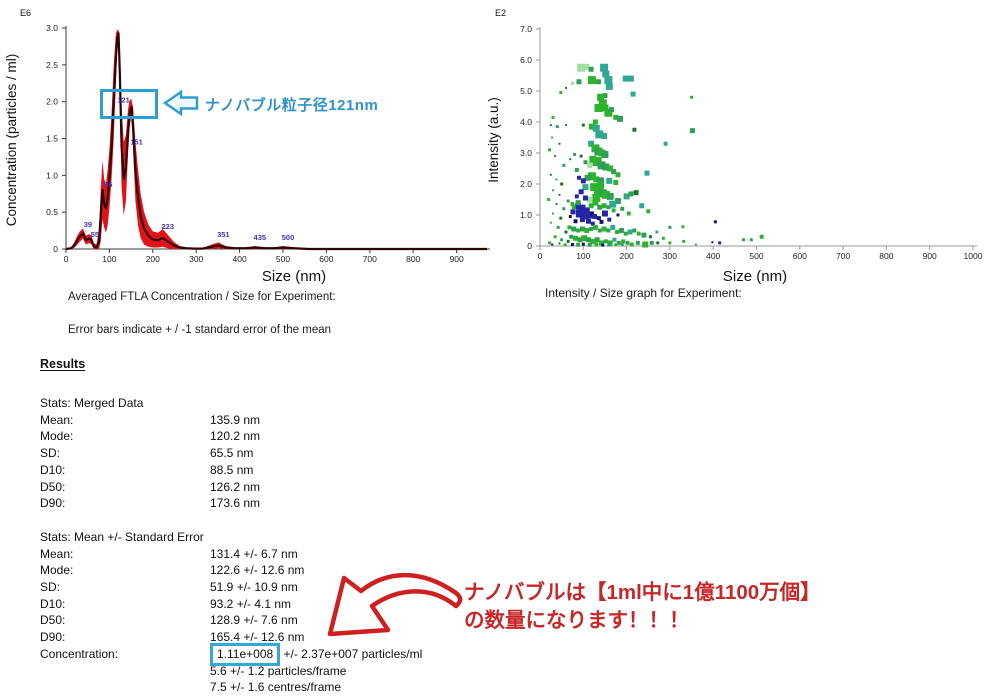  What do you see at coordinates (92, 403) in the screenshot?
I see `merged-stats-title: Stats: Merged Data` at bounding box center [92, 403].